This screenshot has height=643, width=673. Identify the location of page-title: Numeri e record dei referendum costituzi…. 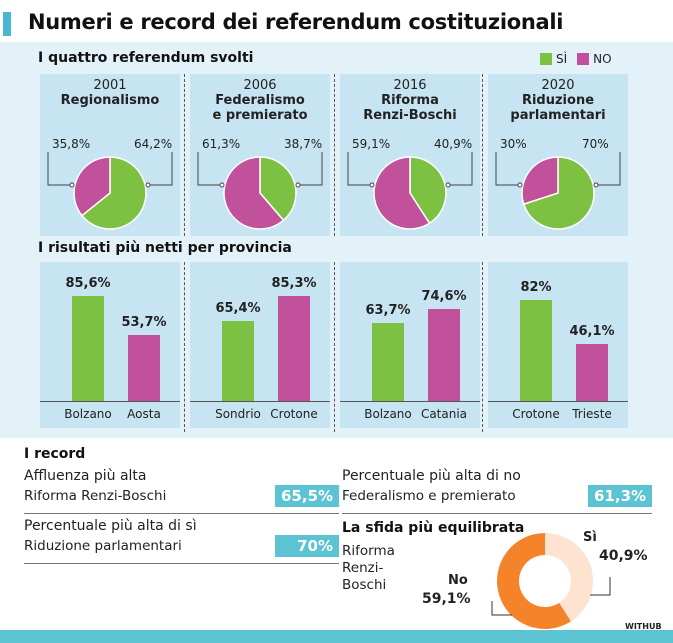
(296, 22).